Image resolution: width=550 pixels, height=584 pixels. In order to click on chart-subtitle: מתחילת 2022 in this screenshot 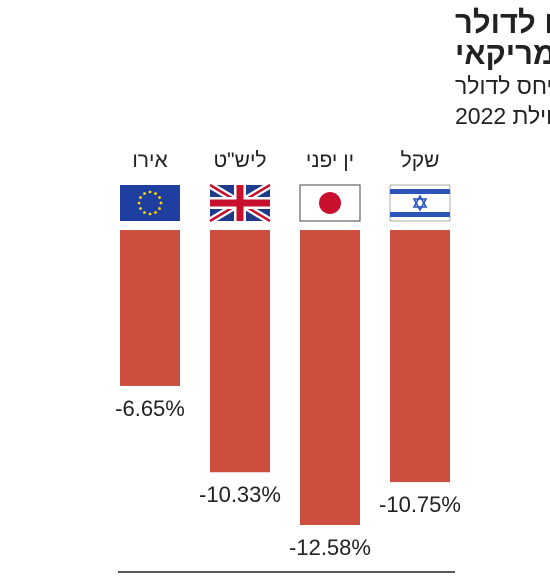, I will do `click(502, 116)`.